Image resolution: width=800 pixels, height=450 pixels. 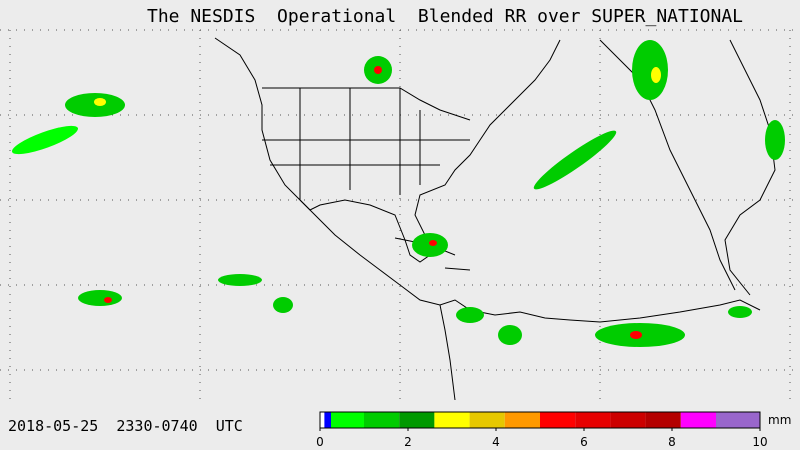 I want to click on colorbar-tick-label: 2, so click(x=408, y=442).